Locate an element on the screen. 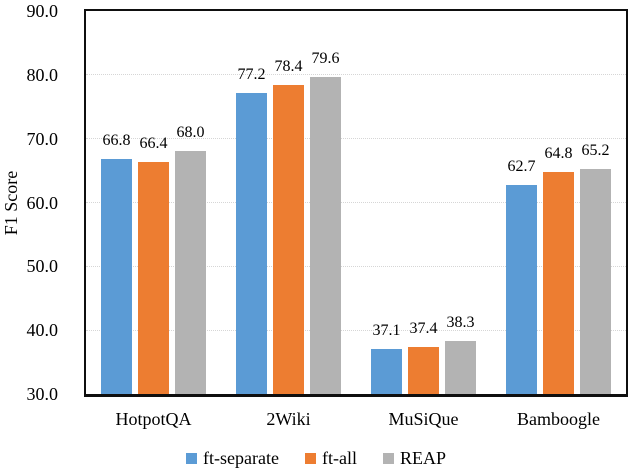 The width and height of the screenshot is (632, 474). y-tick-label-30: 30.0 is located at coordinates (42, 394).